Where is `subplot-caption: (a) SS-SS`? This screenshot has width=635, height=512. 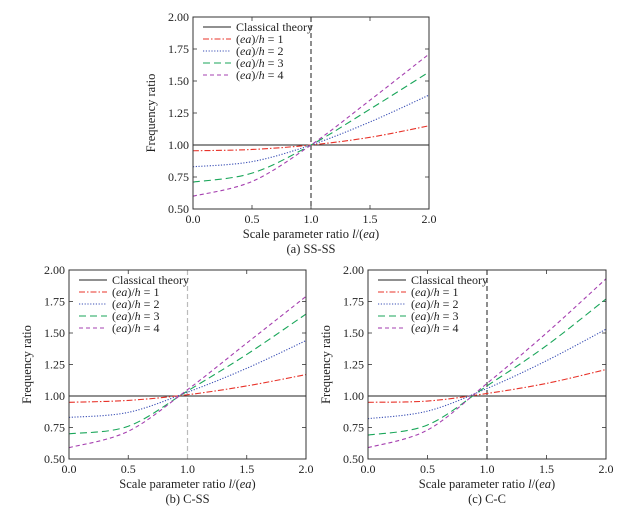 subplot-caption: (a) SS-SS is located at coordinates (311, 249).